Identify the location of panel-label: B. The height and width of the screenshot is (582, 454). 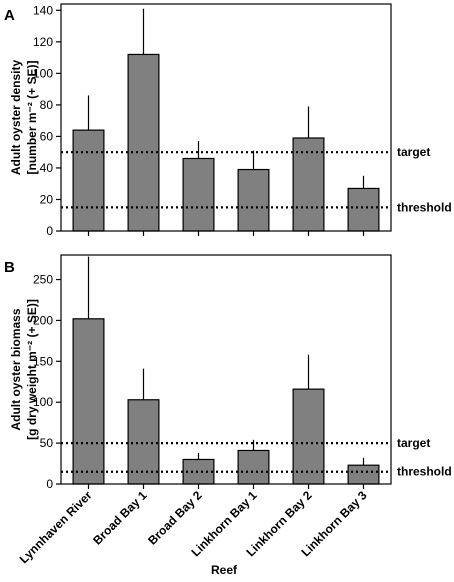
(9, 267).